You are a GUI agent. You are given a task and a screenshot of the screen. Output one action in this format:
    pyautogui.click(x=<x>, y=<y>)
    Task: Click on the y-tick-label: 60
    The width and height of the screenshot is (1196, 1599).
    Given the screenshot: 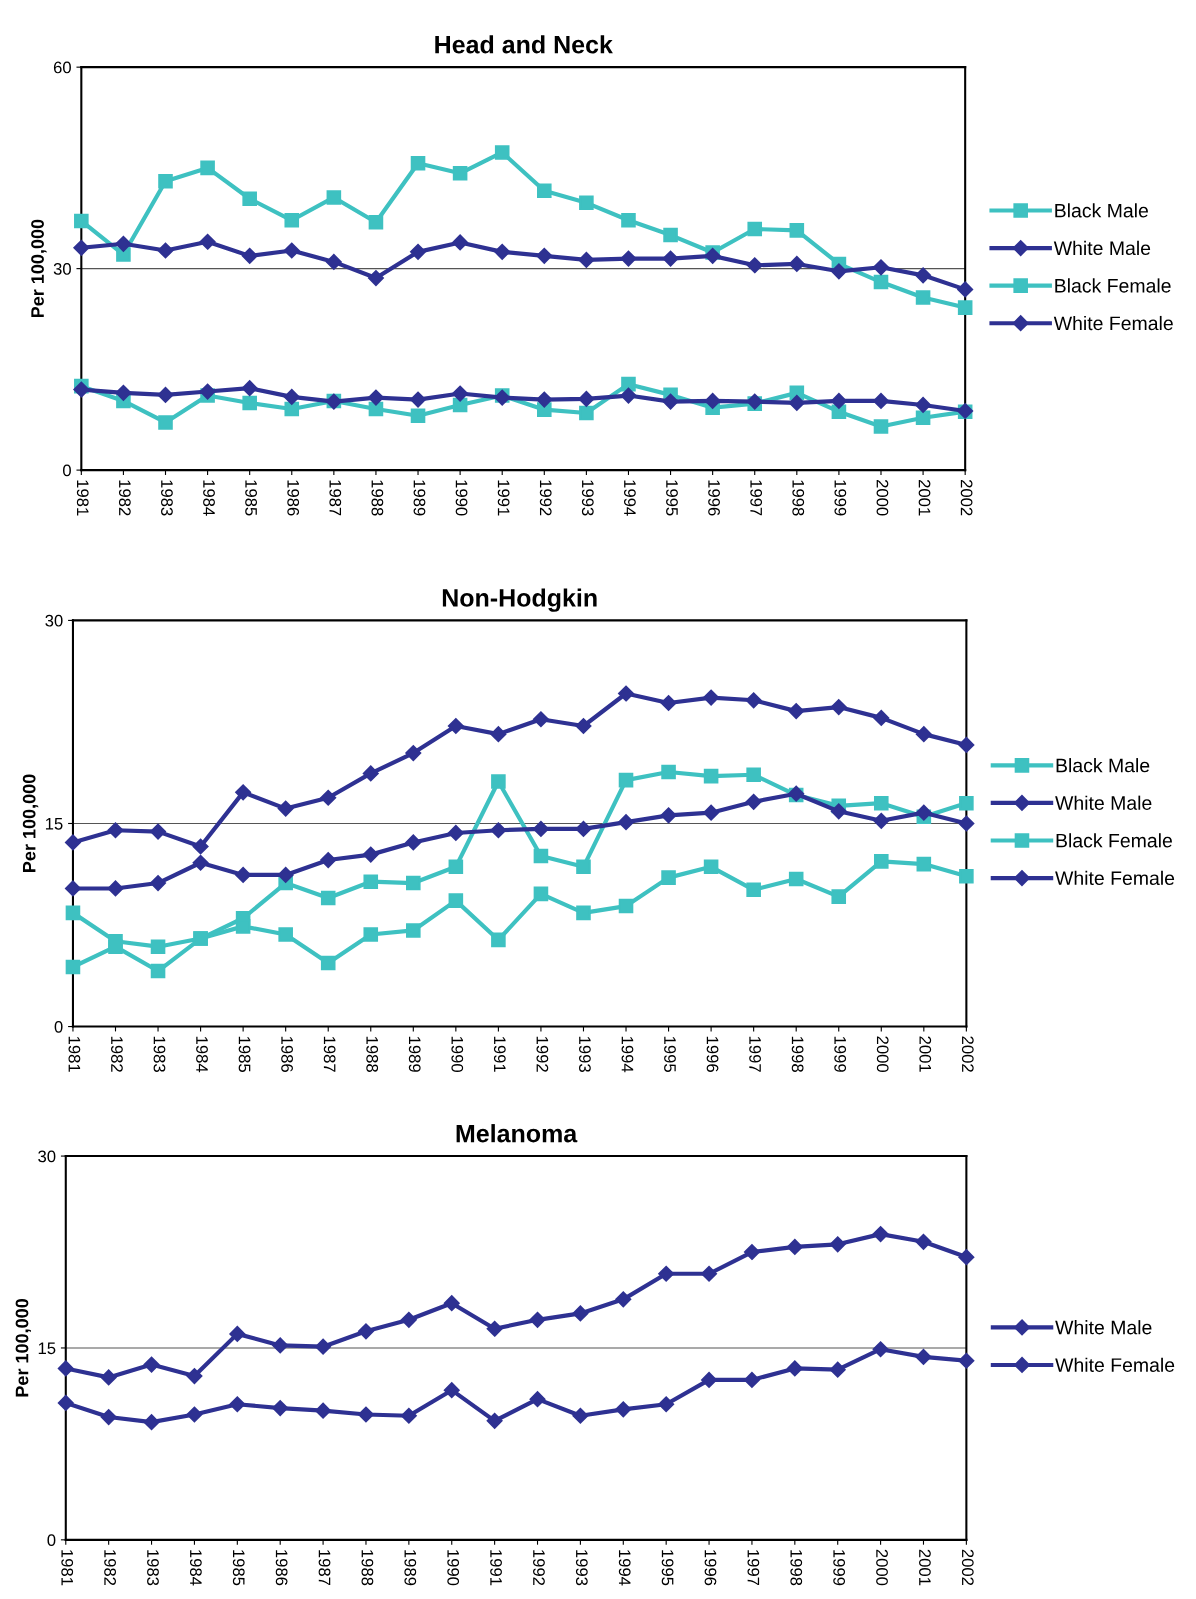 What is the action you would take?
    pyautogui.click(x=62, y=67)
    